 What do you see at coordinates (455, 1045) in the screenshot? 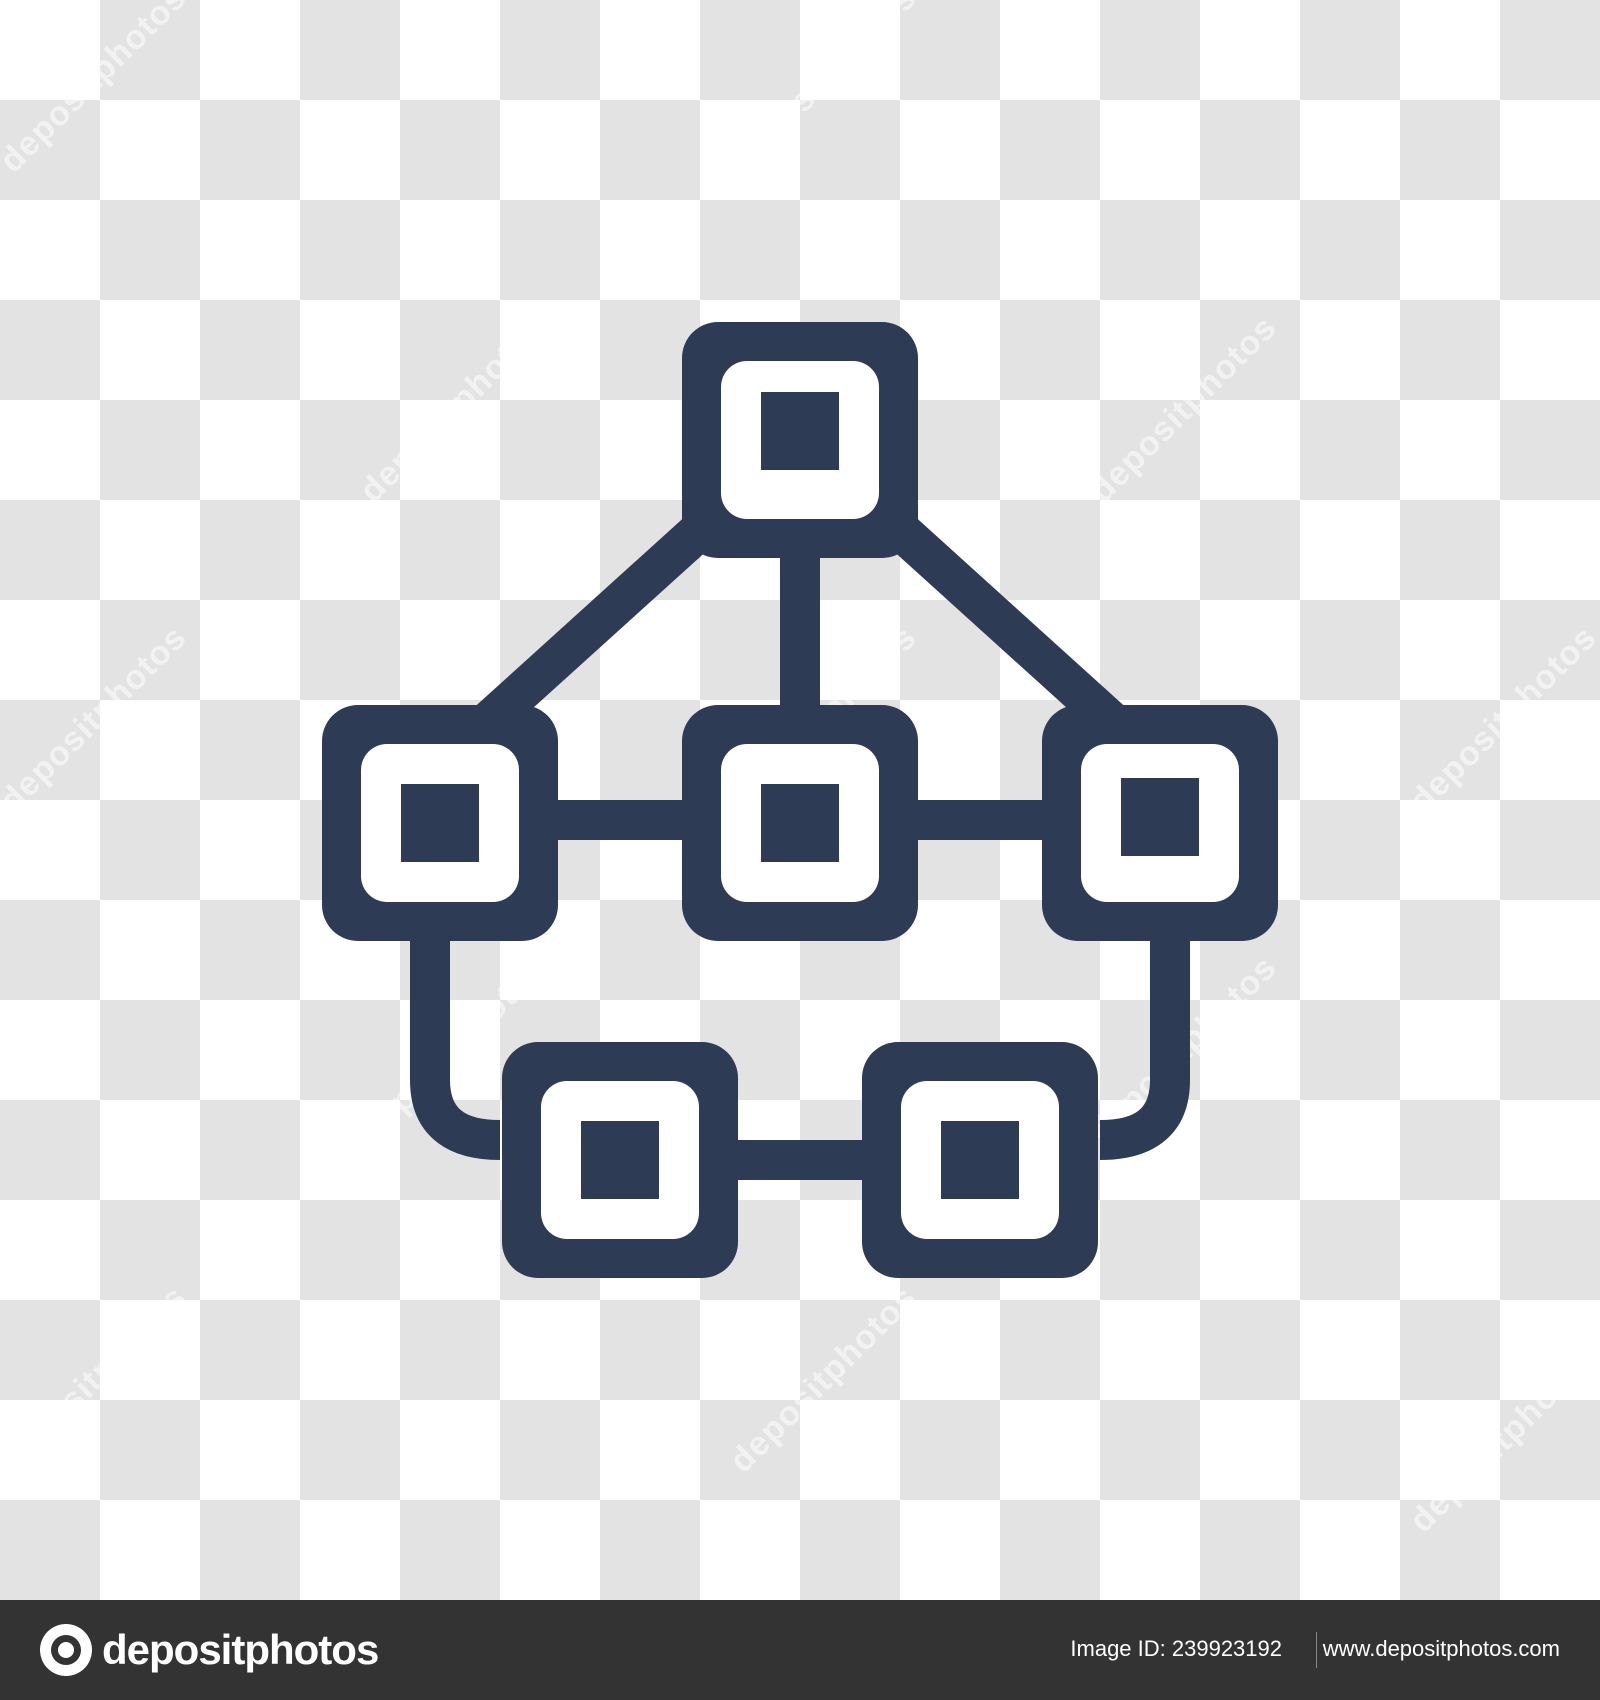
I see `link-middle-left-bottom-left` at bounding box center [455, 1045].